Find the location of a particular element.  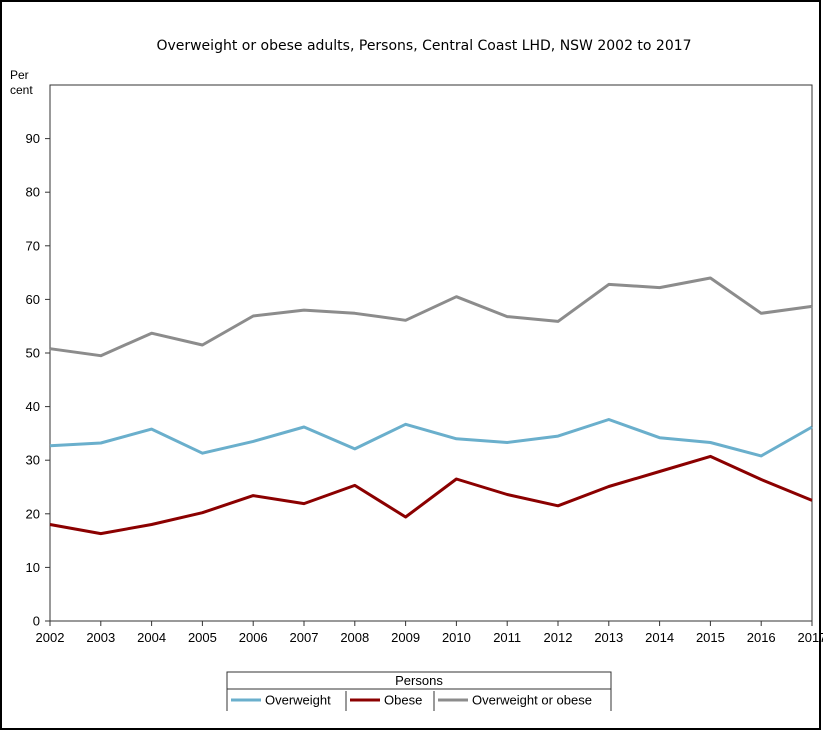

x-tick-label: 2014 is located at coordinates (659, 637).